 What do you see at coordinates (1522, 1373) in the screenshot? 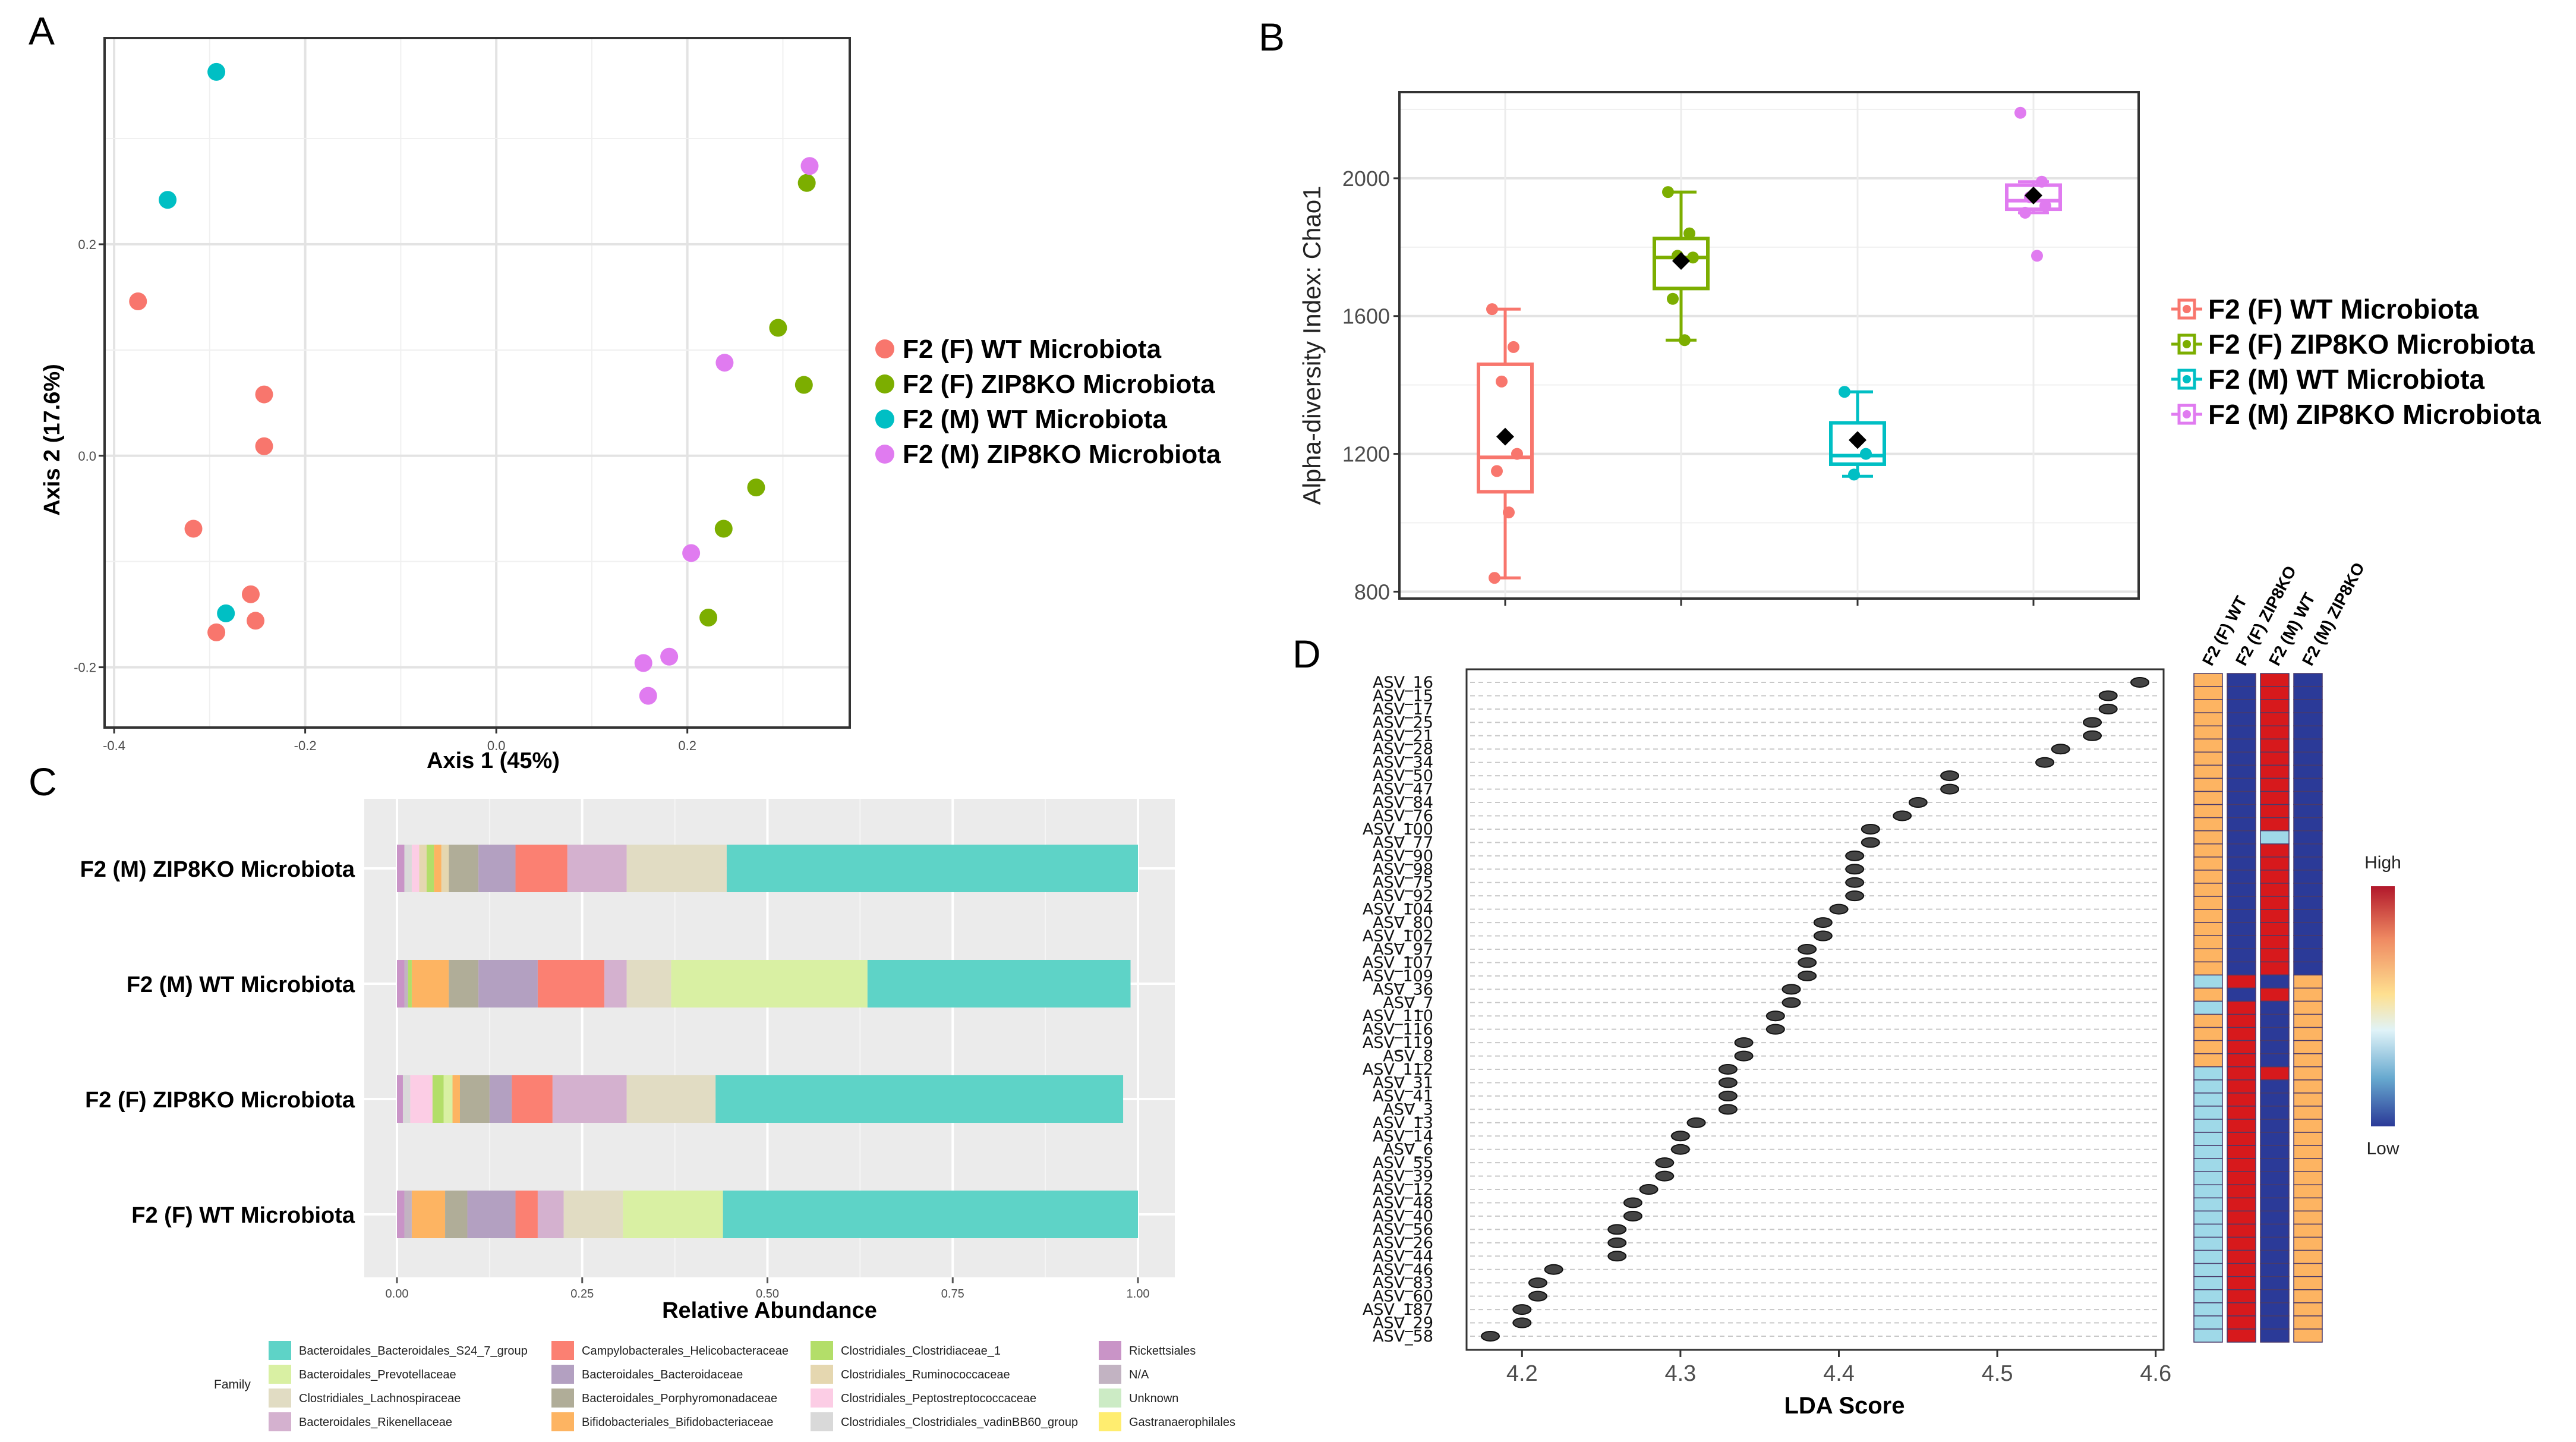
I see `d-x-tick-label: 4.2` at bounding box center [1522, 1373].